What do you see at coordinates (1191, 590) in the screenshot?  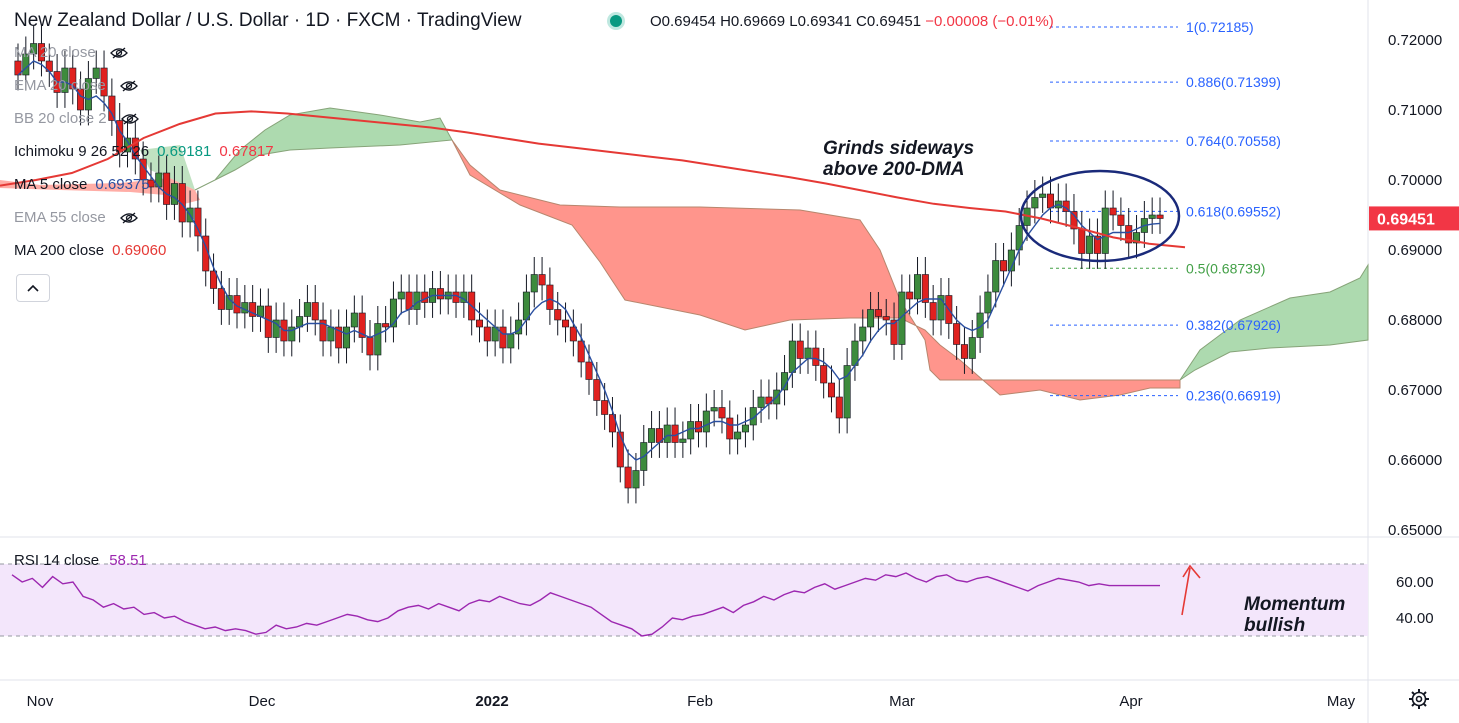 I see `arrow-up-icon` at bounding box center [1191, 590].